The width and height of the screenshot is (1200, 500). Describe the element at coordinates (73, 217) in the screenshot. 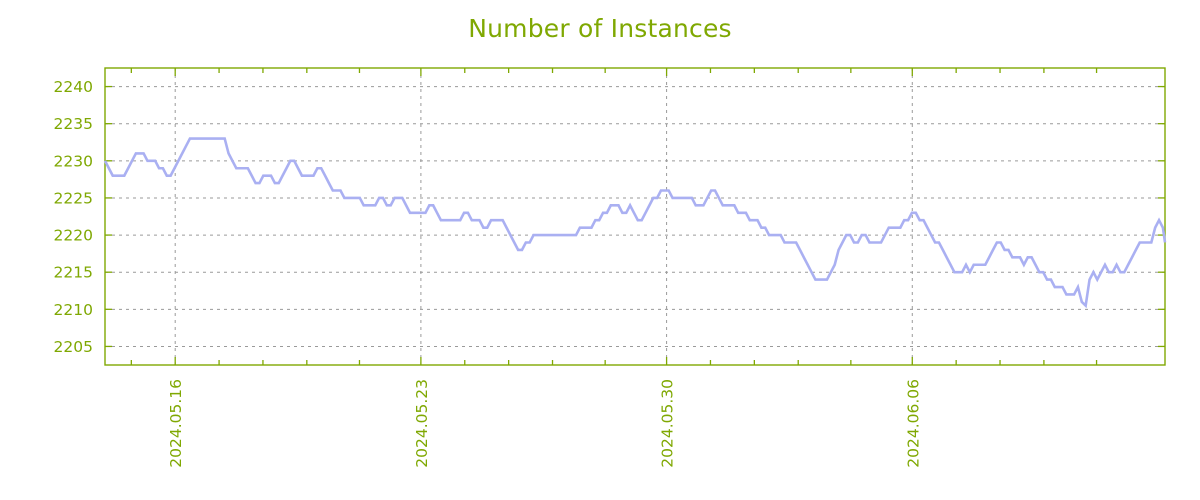

I see `y-axis-tick-labels: 2205 2210 2215 2220 2225 2230 2235 2240` at that location.